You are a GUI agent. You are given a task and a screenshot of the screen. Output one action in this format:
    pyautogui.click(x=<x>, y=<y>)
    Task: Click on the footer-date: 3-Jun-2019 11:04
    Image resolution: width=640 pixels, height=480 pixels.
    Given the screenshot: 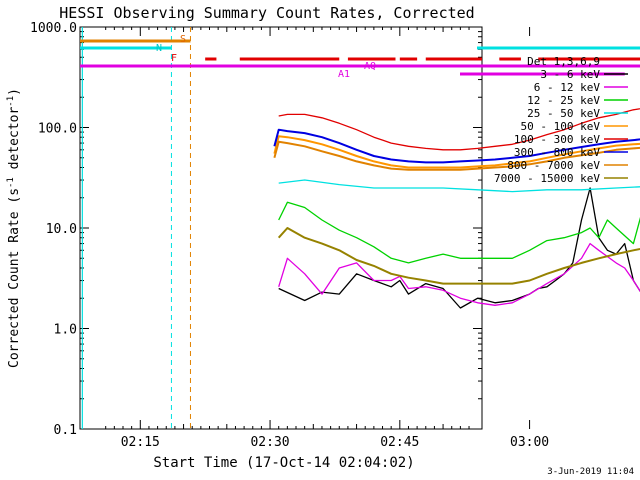 What is the action you would take?
    pyautogui.click(x=590, y=472)
    